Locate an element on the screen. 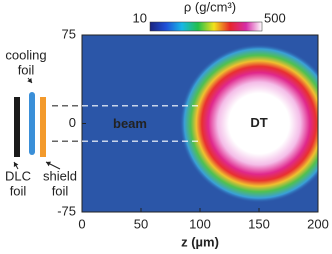 Image resolution: width=332 pixels, height=254 pixels. y-tick-label: 0 is located at coordinates (72, 122).